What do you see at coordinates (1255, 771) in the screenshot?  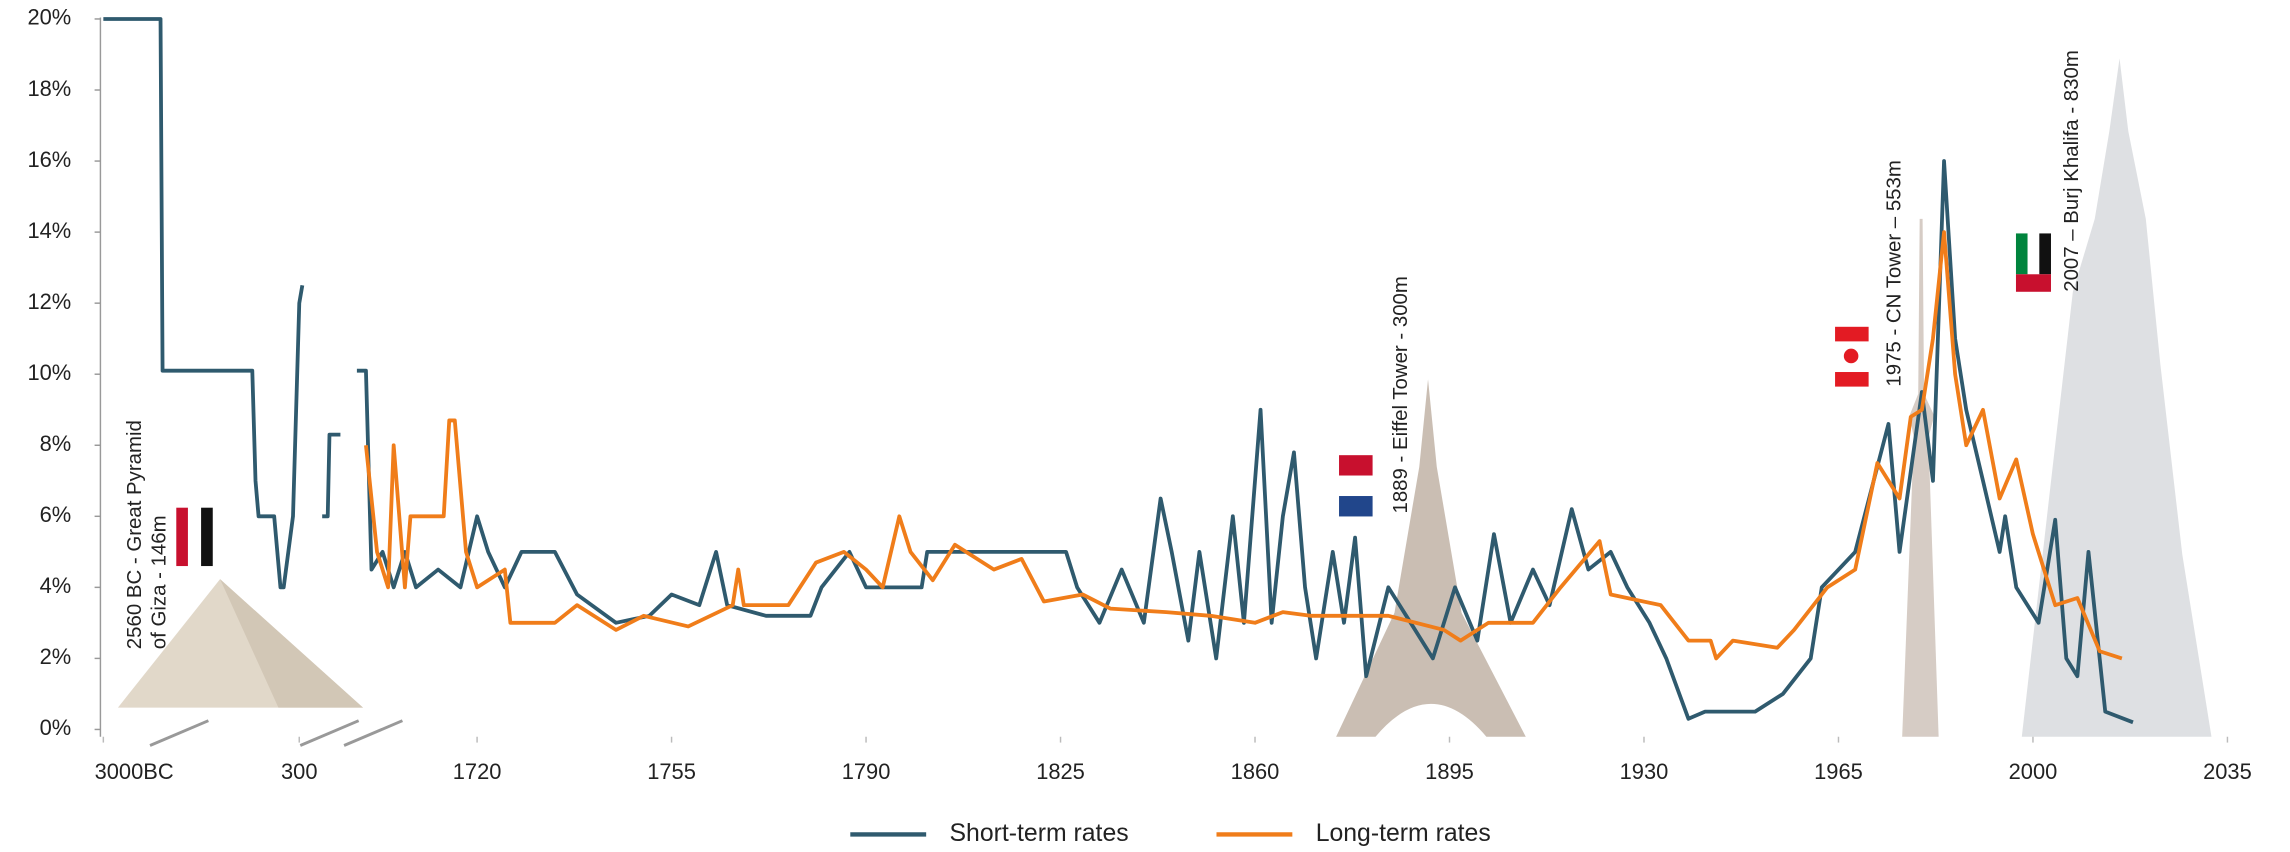 I see `x-tick-label: 1860` at bounding box center [1255, 771].